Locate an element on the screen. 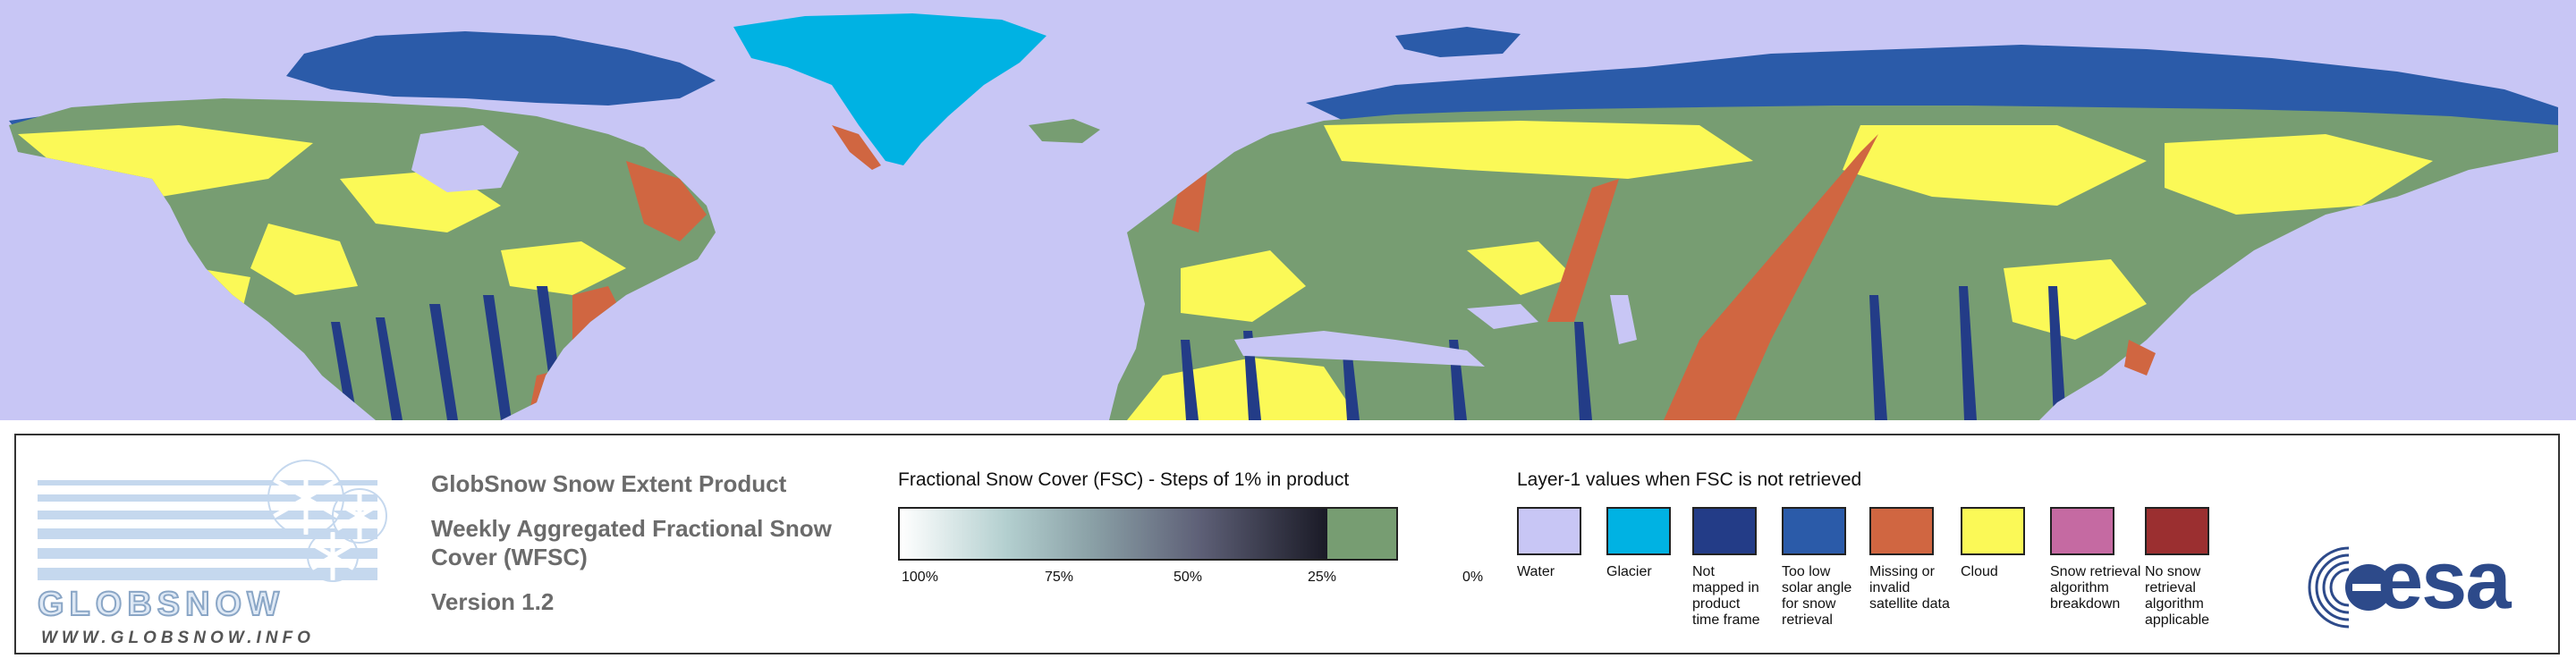 The height and width of the screenshot is (667, 2576). fsc-tick-50: 50% is located at coordinates (1188, 577).